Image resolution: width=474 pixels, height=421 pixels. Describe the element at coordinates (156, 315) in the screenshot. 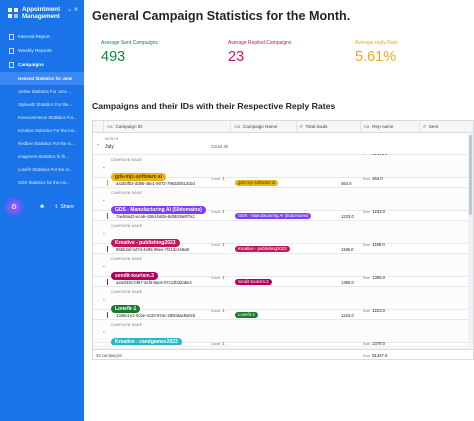

I see `campaign-id-cell: 13d5e1e1-0cbe-4c33-97ac-2650dae8a0c5` at that location.